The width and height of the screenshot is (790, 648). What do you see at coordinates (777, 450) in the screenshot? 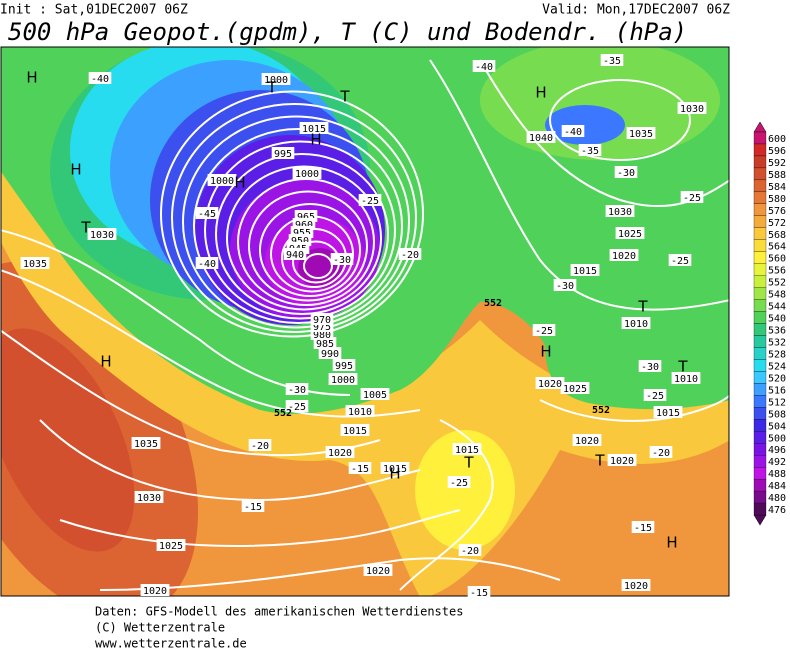
I see `colorbar-label: 496` at bounding box center [777, 450].